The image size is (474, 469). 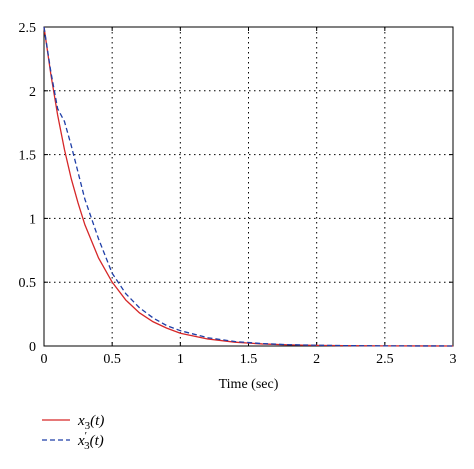 What do you see at coordinates (385, 359) in the screenshot?
I see `x-tick-label: 2.5` at bounding box center [385, 359].